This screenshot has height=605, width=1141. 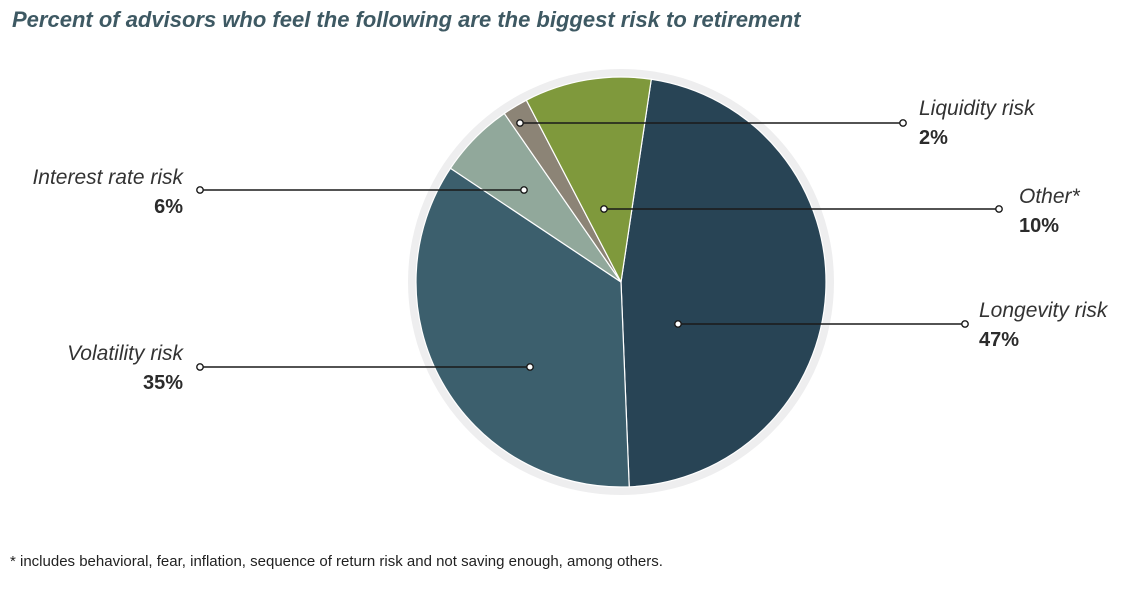 I want to click on slice-label-longevity-risk: Longevity risk, so click(x=1044, y=310).